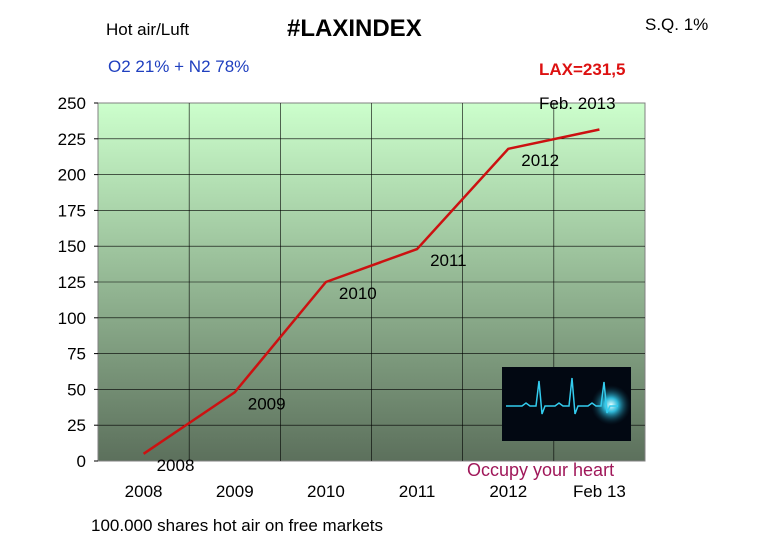 The height and width of the screenshot is (543, 771). Describe the element at coordinates (148, 29) in the screenshot. I see `subtitle-left: Hot air/Luft` at that location.